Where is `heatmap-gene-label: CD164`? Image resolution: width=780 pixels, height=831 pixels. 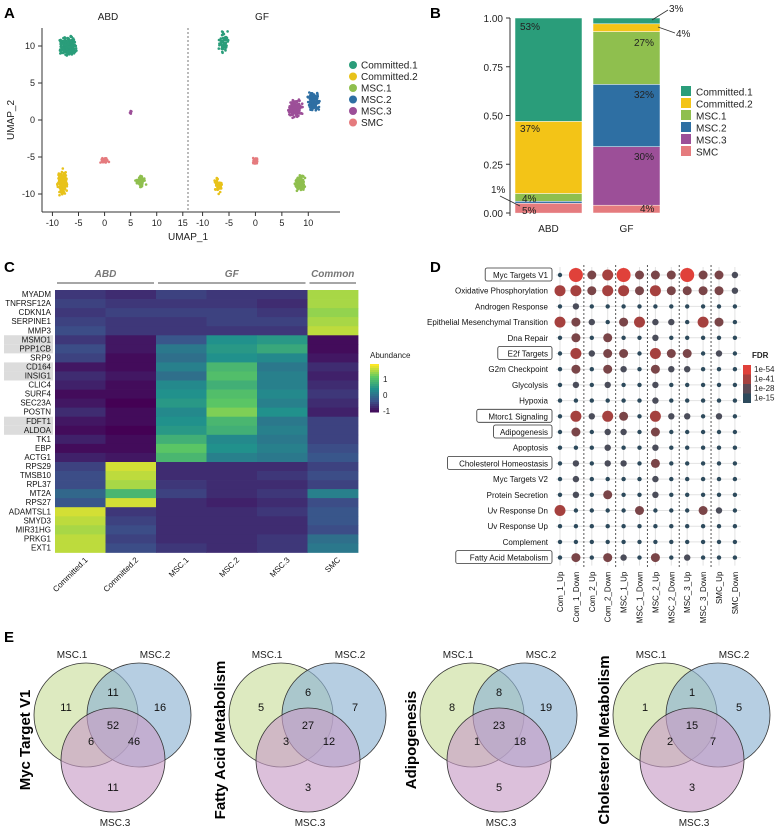 heatmap-gene-label: CD164 is located at coordinates (38, 366).